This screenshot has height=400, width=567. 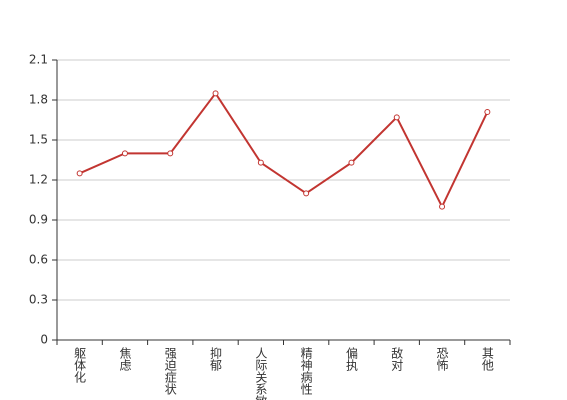 I want to click on x-tick-label: 抑郁, so click(x=216, y=359).